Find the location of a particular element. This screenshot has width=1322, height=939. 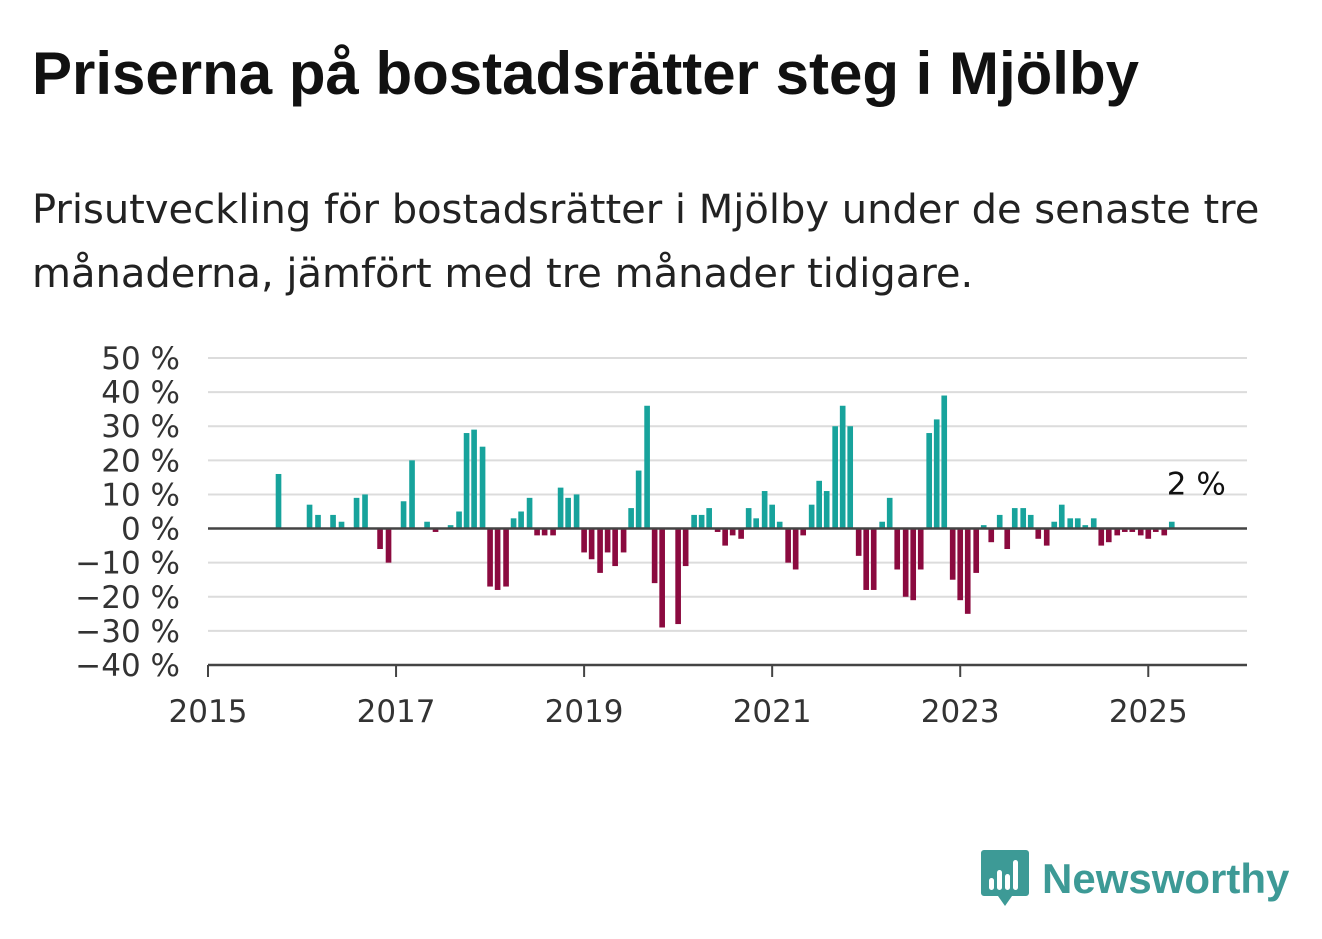

y-tick-label: 0 % is located at coordinates (150, 530).